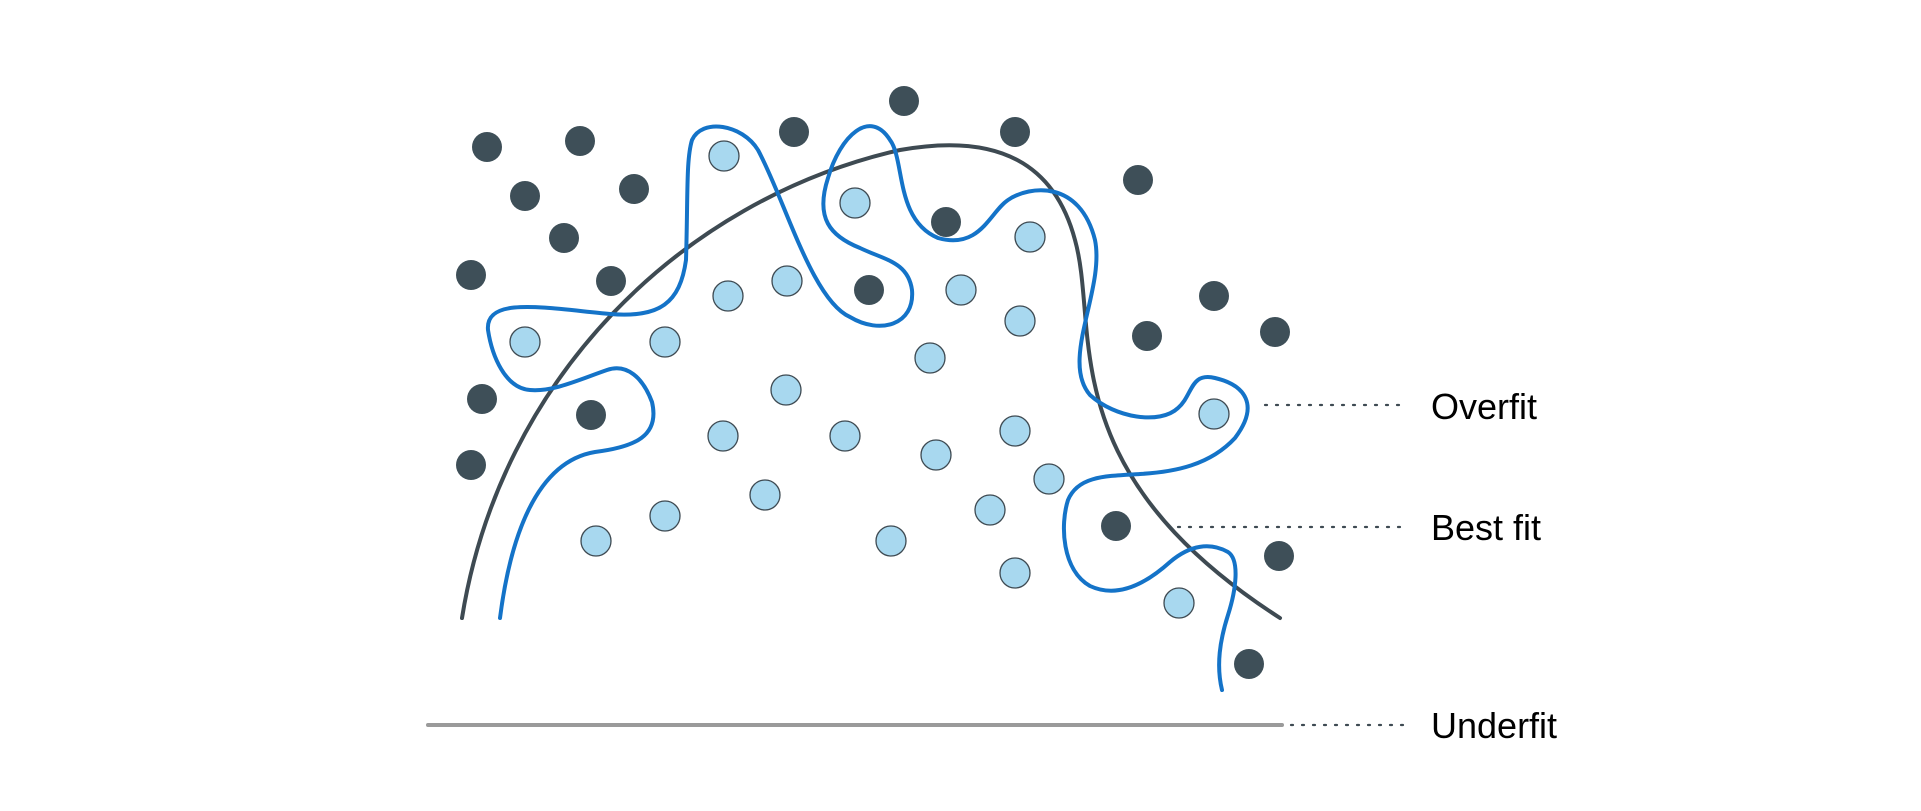 This screenshot has width=1921, height=811. I want to click on best-fit-label: Best fit, so click(1486, 527).